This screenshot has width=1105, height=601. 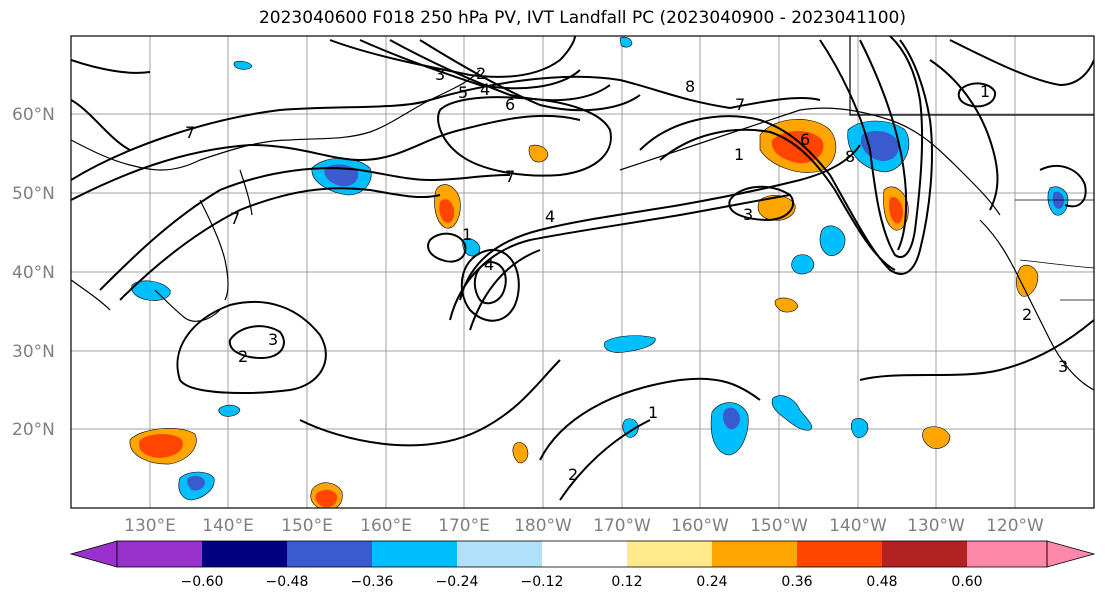 I want to click on colorbar-extend-high, so click(x=1071, y=554).